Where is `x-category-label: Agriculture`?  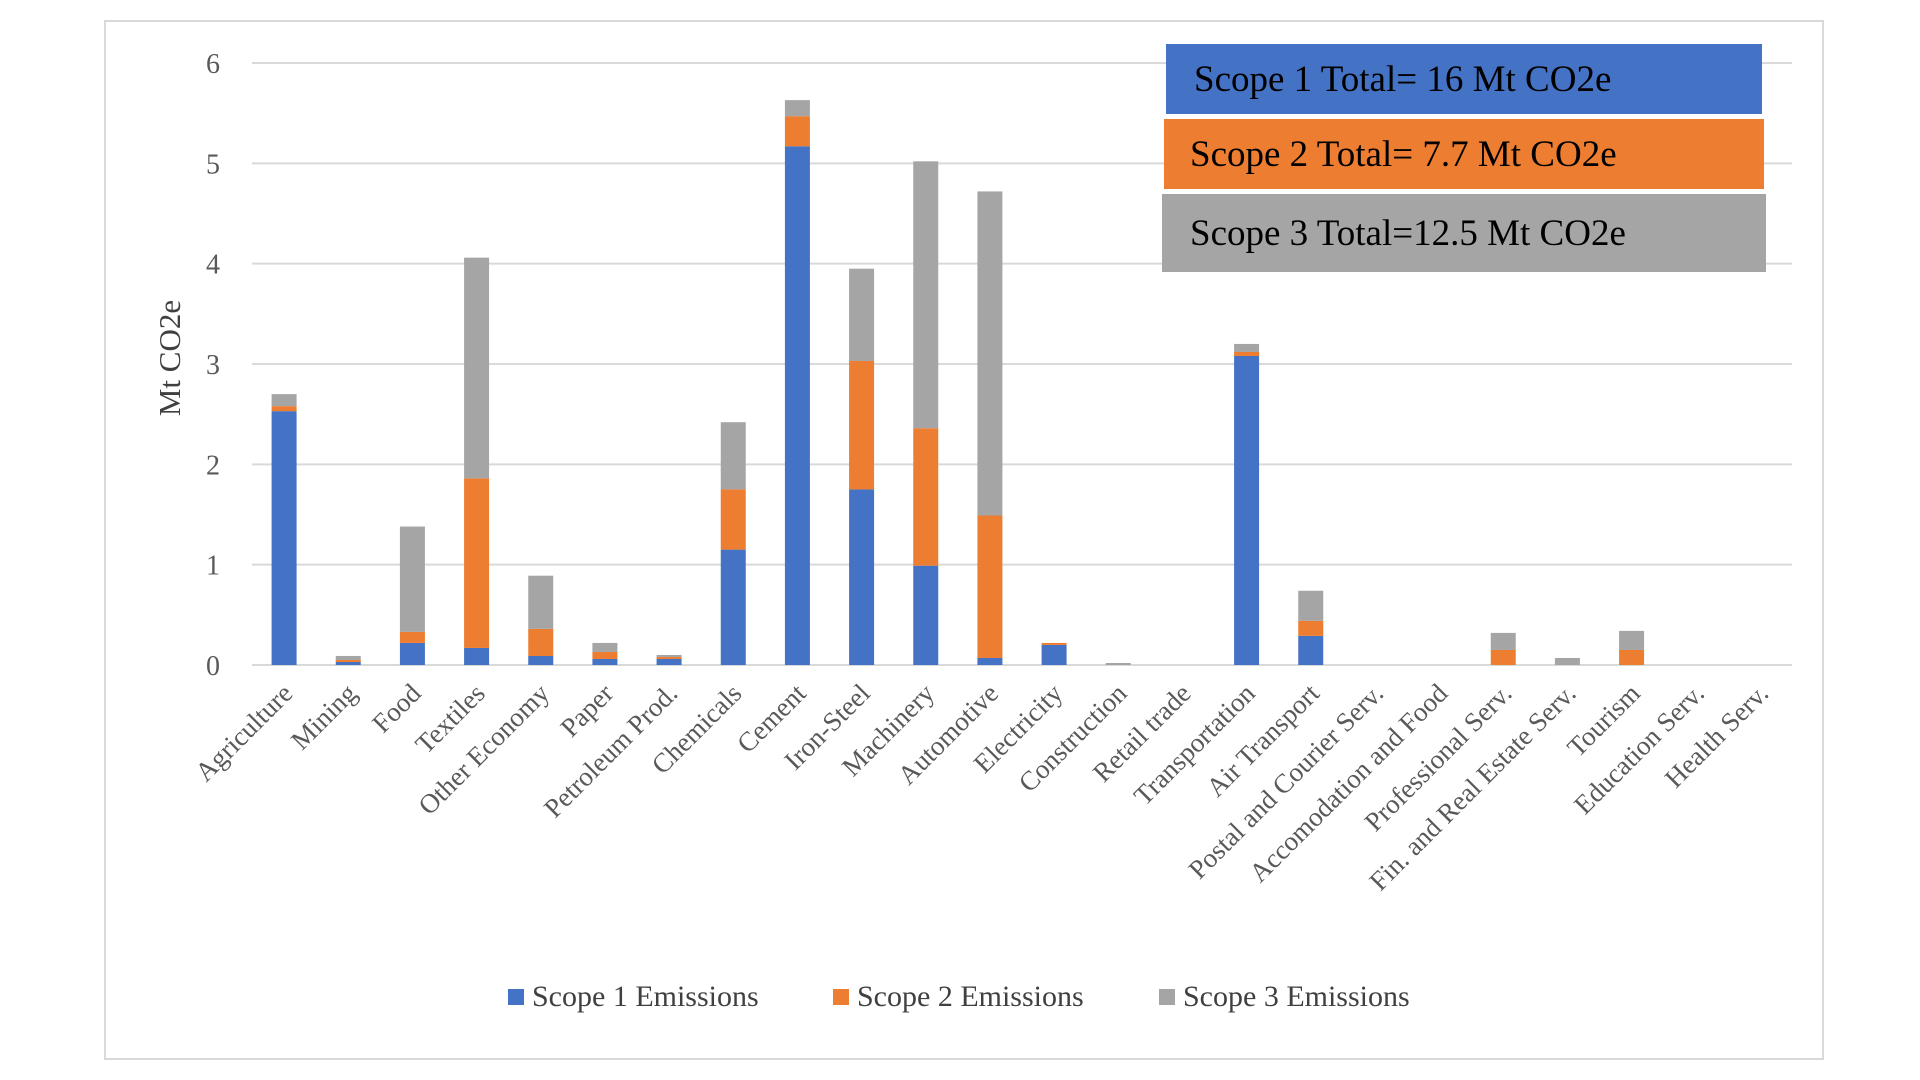 x-category-label: Agriculture is located at coordinates (243, 732).